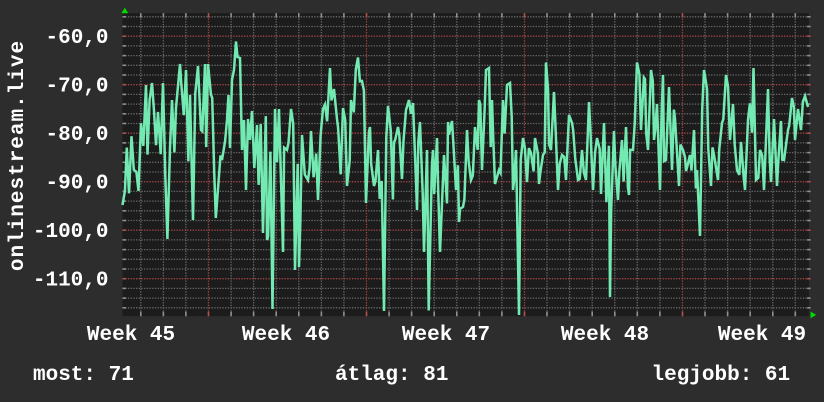 The height and width of the screenshot is (402, 824). Describe the element at coordinates (71, 280) in the screenshot. I see `svg-text: -110,0` at that location.